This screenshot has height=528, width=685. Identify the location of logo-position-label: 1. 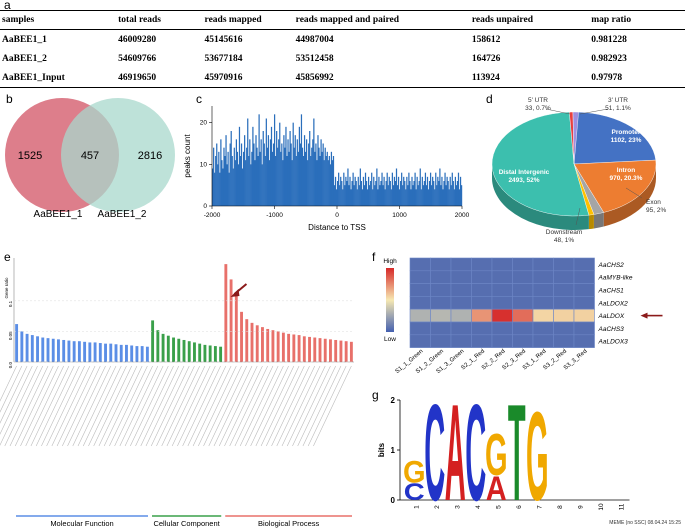
(416, 507).